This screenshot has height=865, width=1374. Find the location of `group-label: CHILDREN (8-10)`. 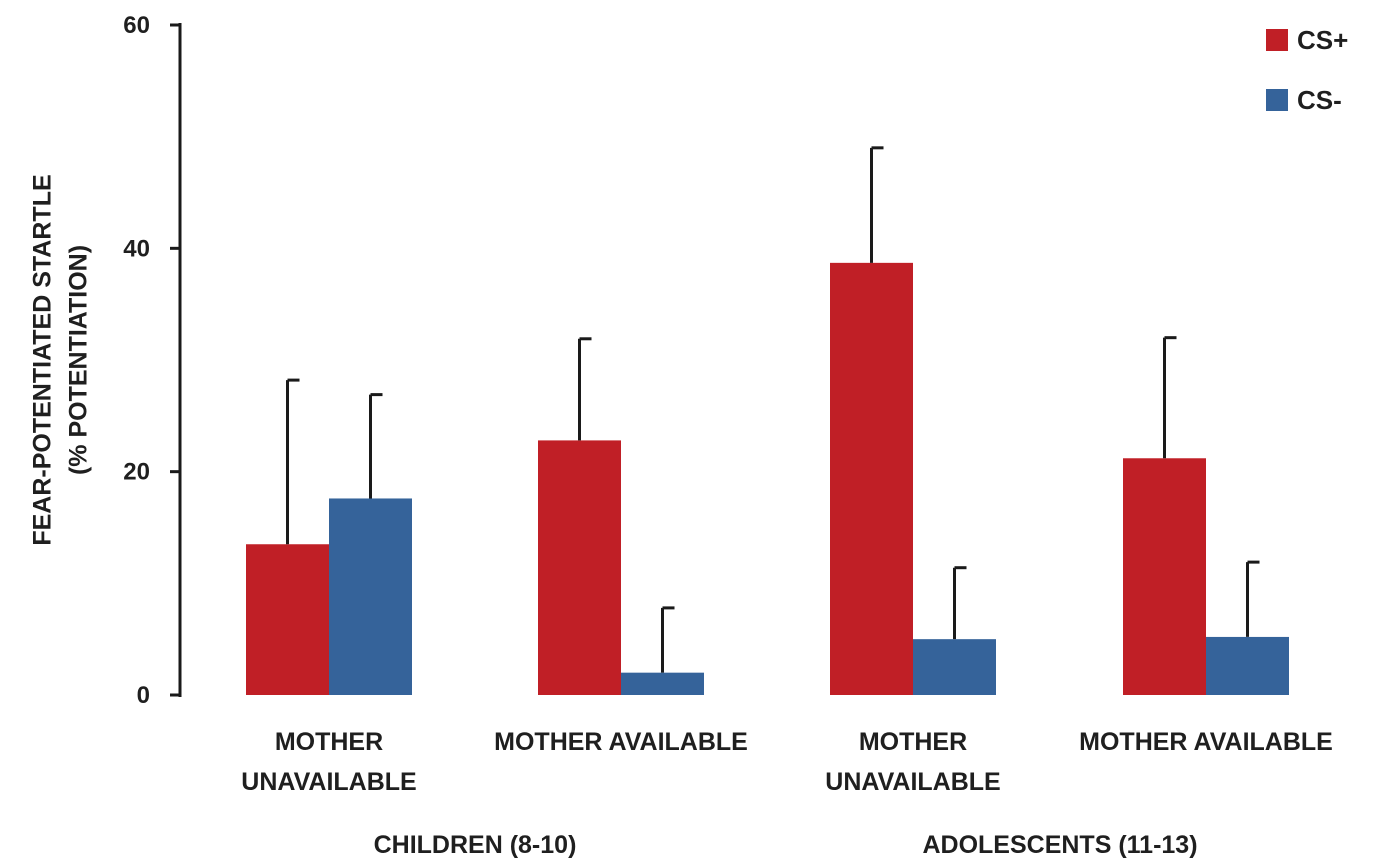

group-label: CHILDREN (8-10) is located at coordinates (475, 845).